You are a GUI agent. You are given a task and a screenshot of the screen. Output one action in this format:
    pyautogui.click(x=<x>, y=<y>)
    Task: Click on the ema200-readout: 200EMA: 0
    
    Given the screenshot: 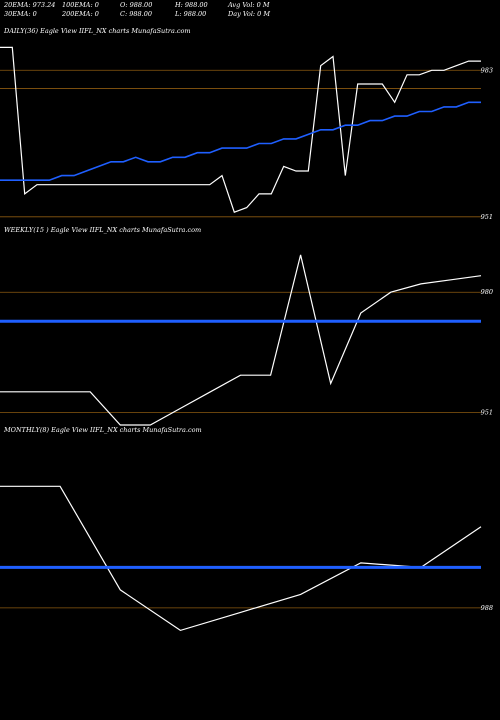 What is the action you would take?
    pyautogui.click(x=80, y=14)
    